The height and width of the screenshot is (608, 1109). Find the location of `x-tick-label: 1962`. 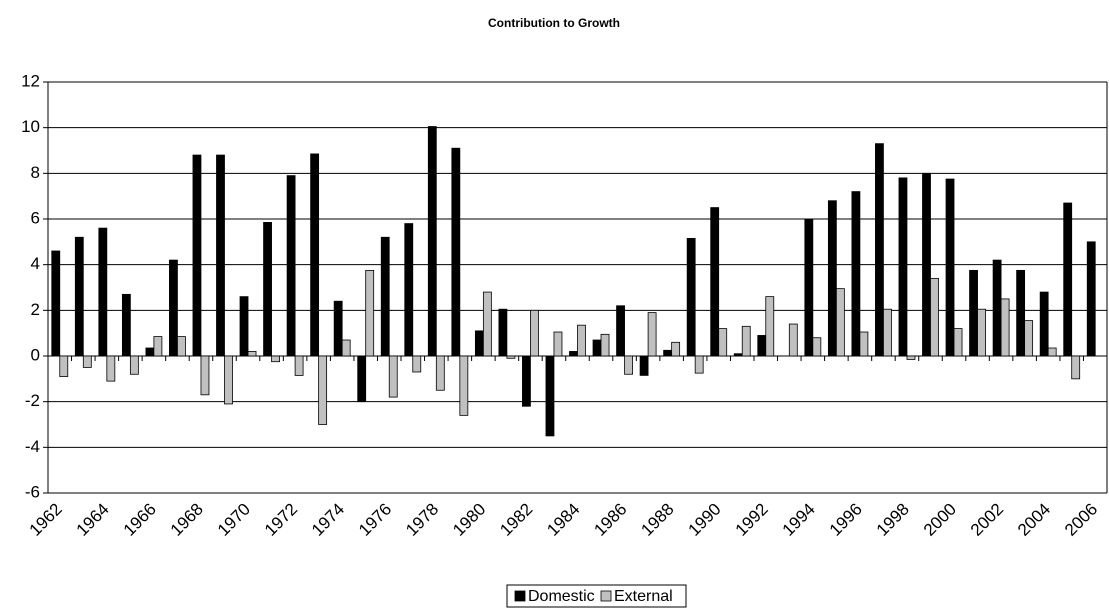

x-tick-label: 1962 is located at coordinates (46, 520).